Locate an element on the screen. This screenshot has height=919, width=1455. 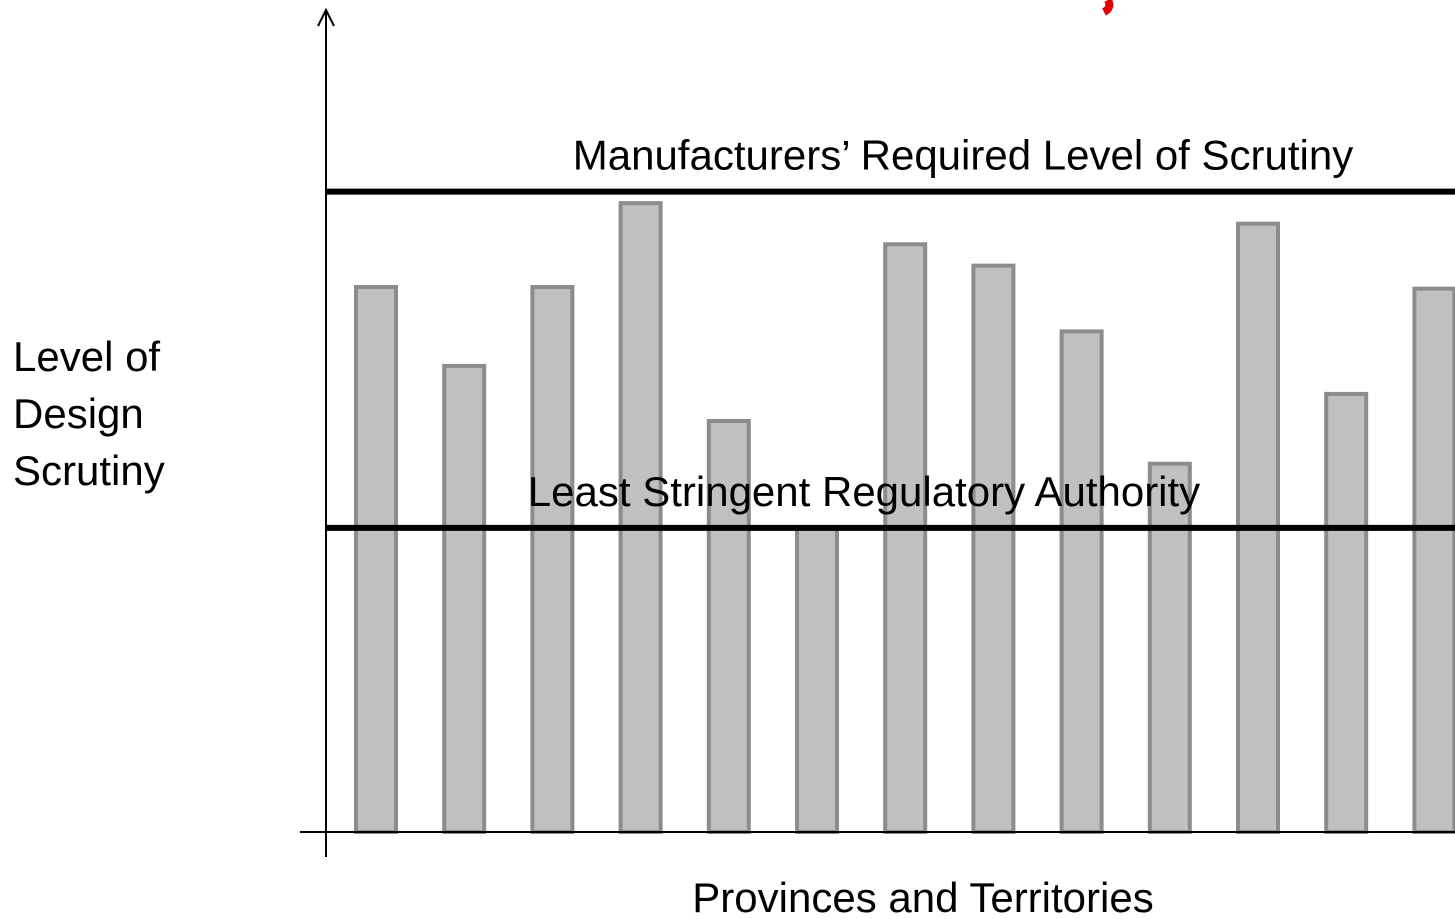
y-axis-label: Level of Design Scrutiny is located at coordinates (89, 413).